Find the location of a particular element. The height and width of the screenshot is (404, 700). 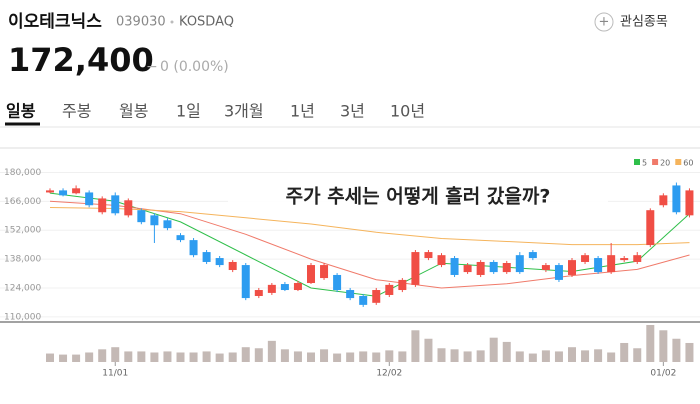

tab: 3년 is located at coordinates (352, 111).